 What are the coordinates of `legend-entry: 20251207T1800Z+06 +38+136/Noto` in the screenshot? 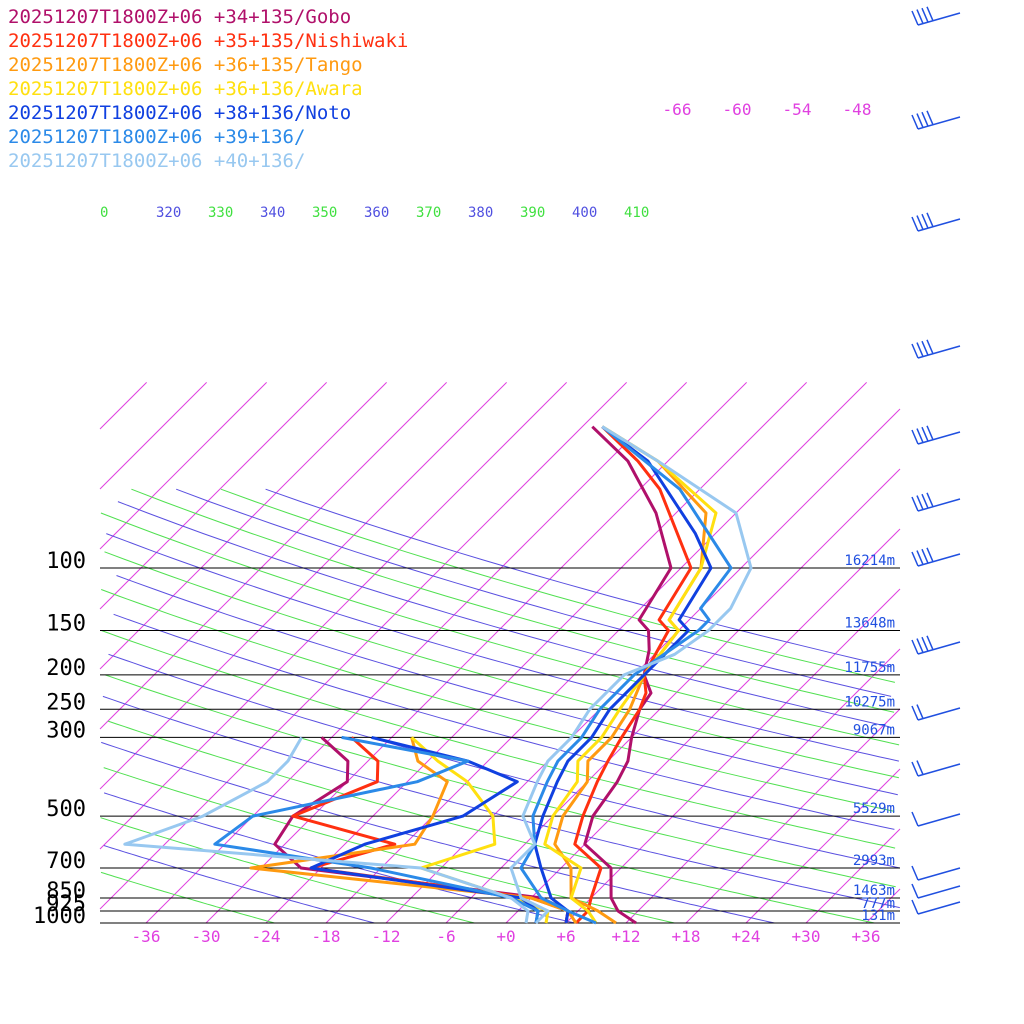 It's located at (179, 113).